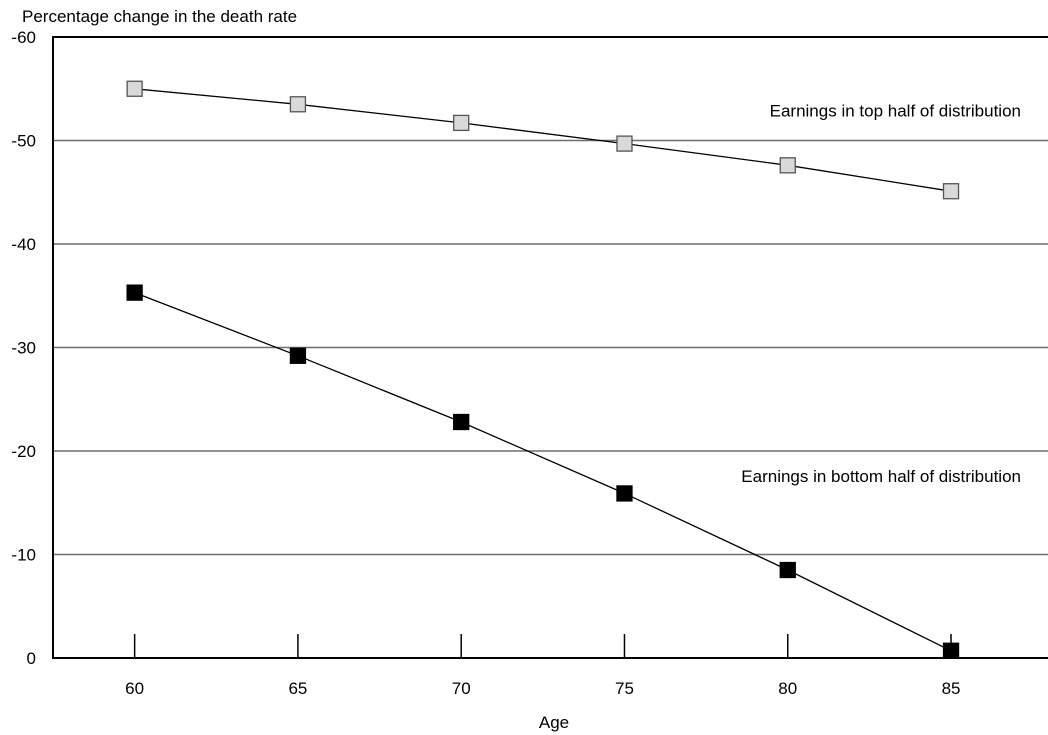  Describe the element at coordinates (23, 37) in the screenshot. I see `y-tick-label: -60` at that location.